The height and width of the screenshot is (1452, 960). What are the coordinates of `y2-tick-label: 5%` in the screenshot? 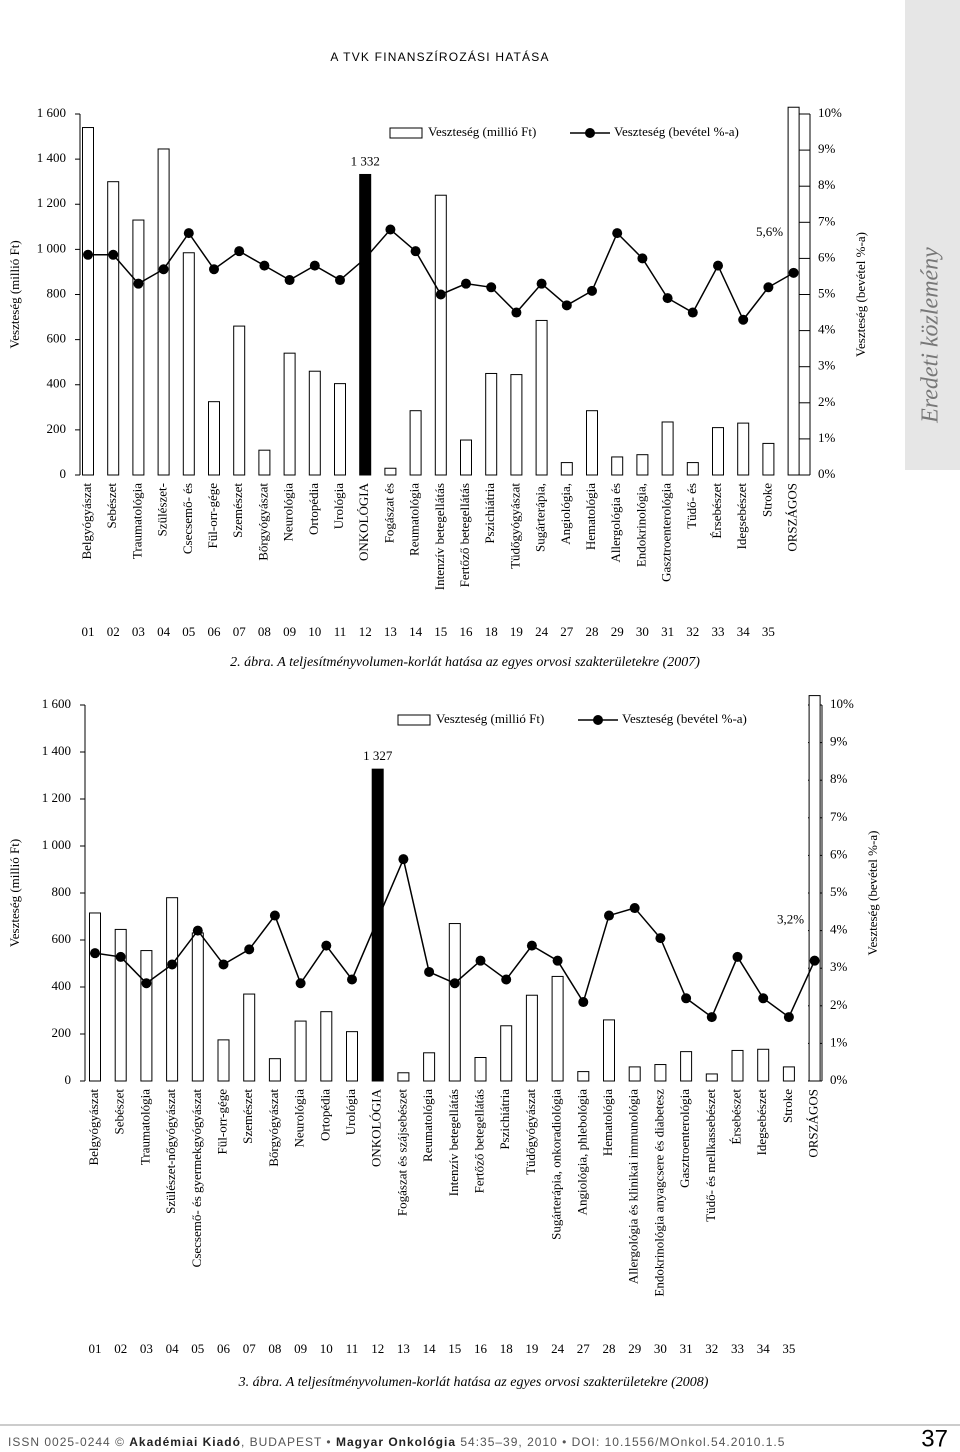 It's located at (839, 891).